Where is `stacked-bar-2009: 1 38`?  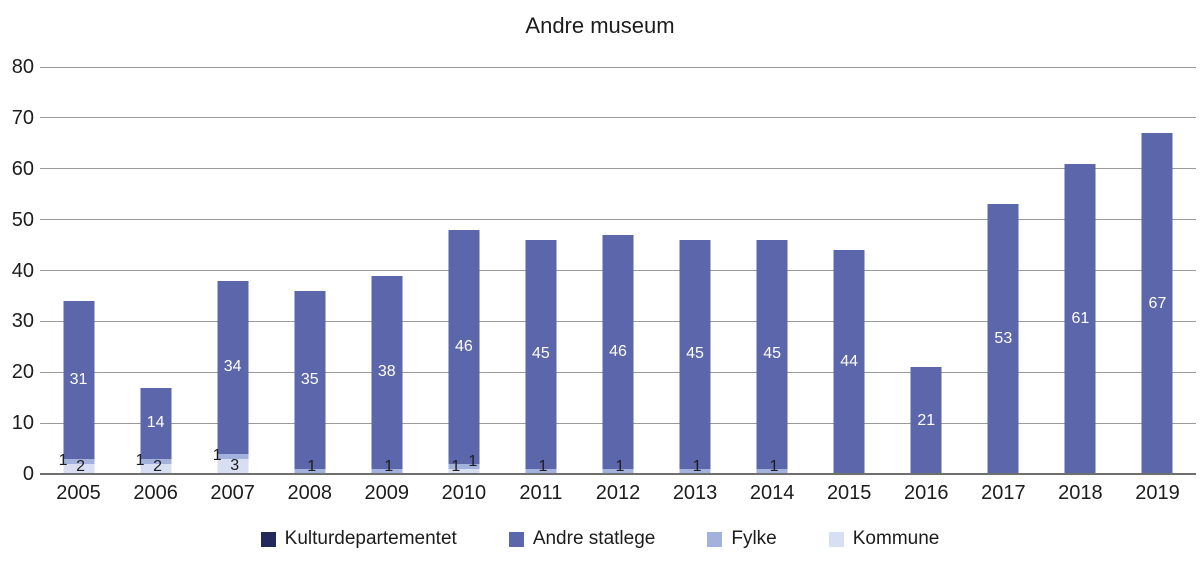 stacked-bar-2009: 1 38 is located at coordinates (387, 271).